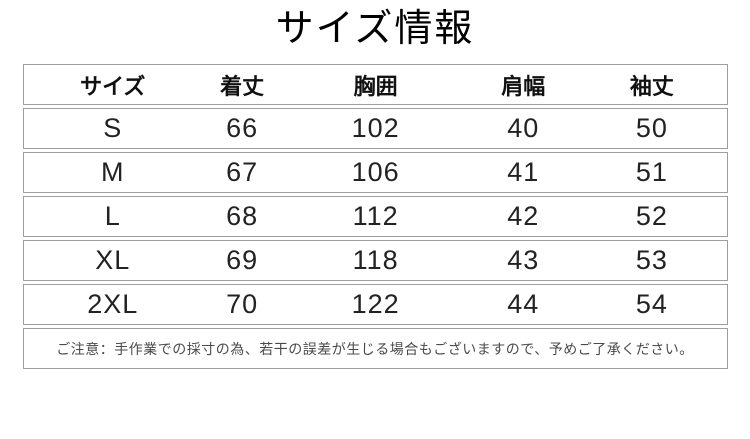 Image resolution: width=750 pixels, height=439 pixels. What do you see at coordinates (523, 216) in the screenshot?
I see `shoulder-cell: 42` at bounding box center [523, 216].